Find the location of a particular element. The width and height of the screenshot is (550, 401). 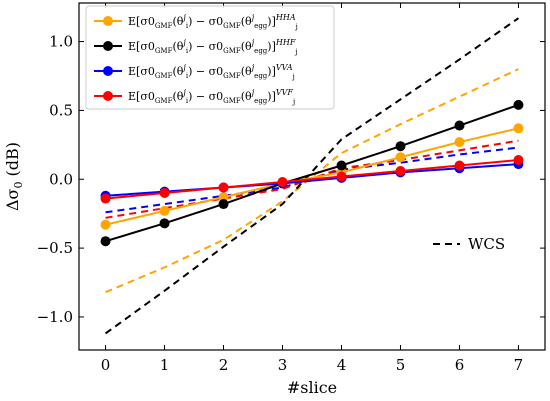

legend-text-part: VVA is located at coordinates (284, 67).